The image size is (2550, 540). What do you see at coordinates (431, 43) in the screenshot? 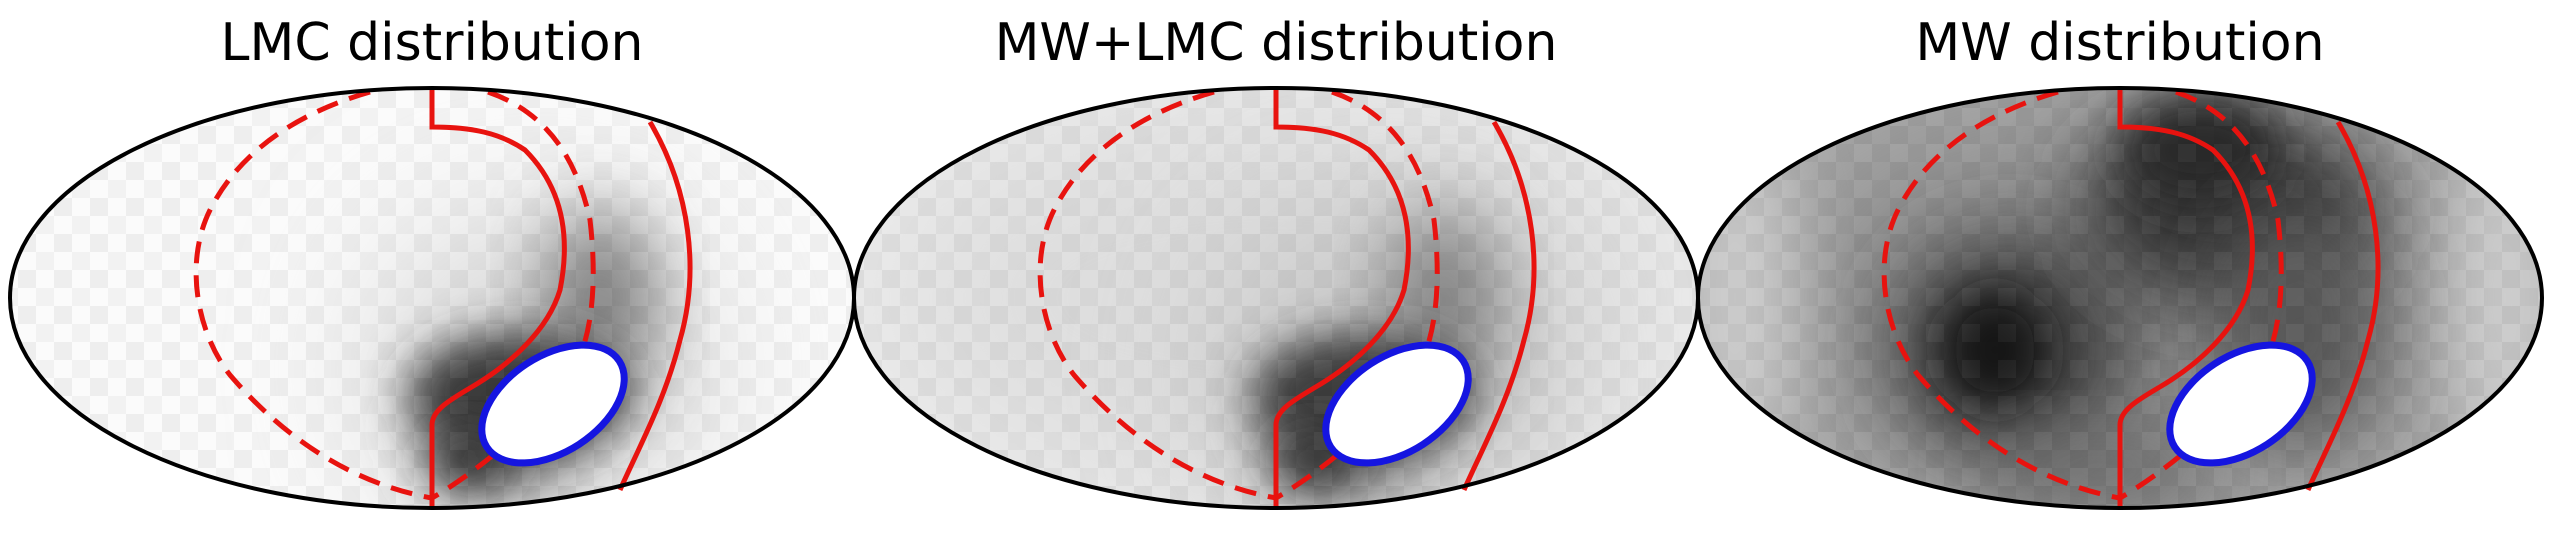
I see `panel-title: LMC distribution` at bounding box center [431, 43].